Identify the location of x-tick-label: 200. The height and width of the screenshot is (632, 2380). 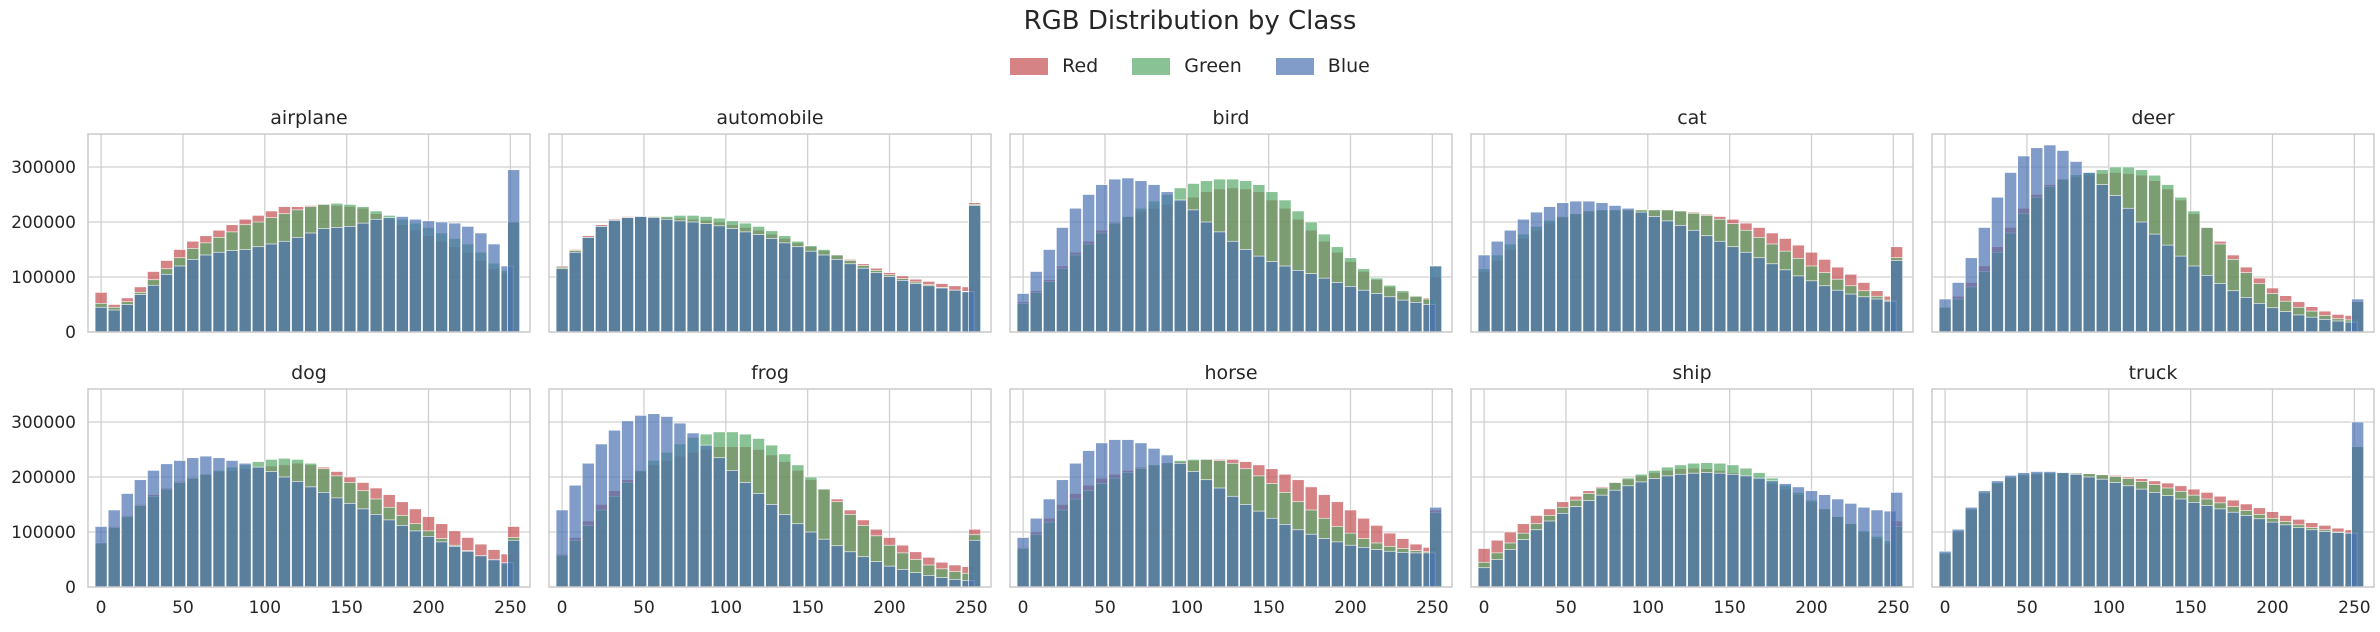
(2272, 608).